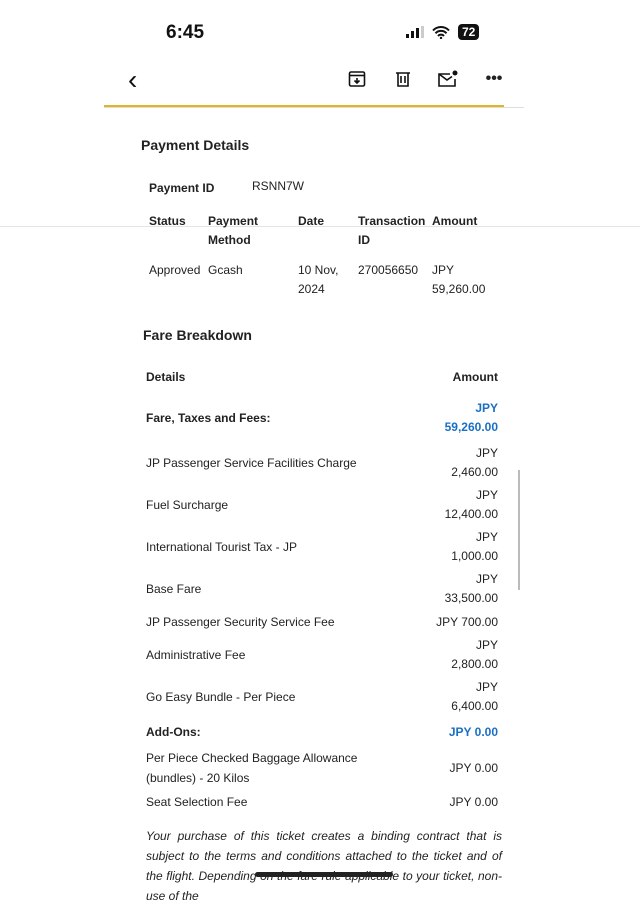 The image size is (640, 906). I want to click on payment-date: 10 Nov, 2024, so click(318, 279).